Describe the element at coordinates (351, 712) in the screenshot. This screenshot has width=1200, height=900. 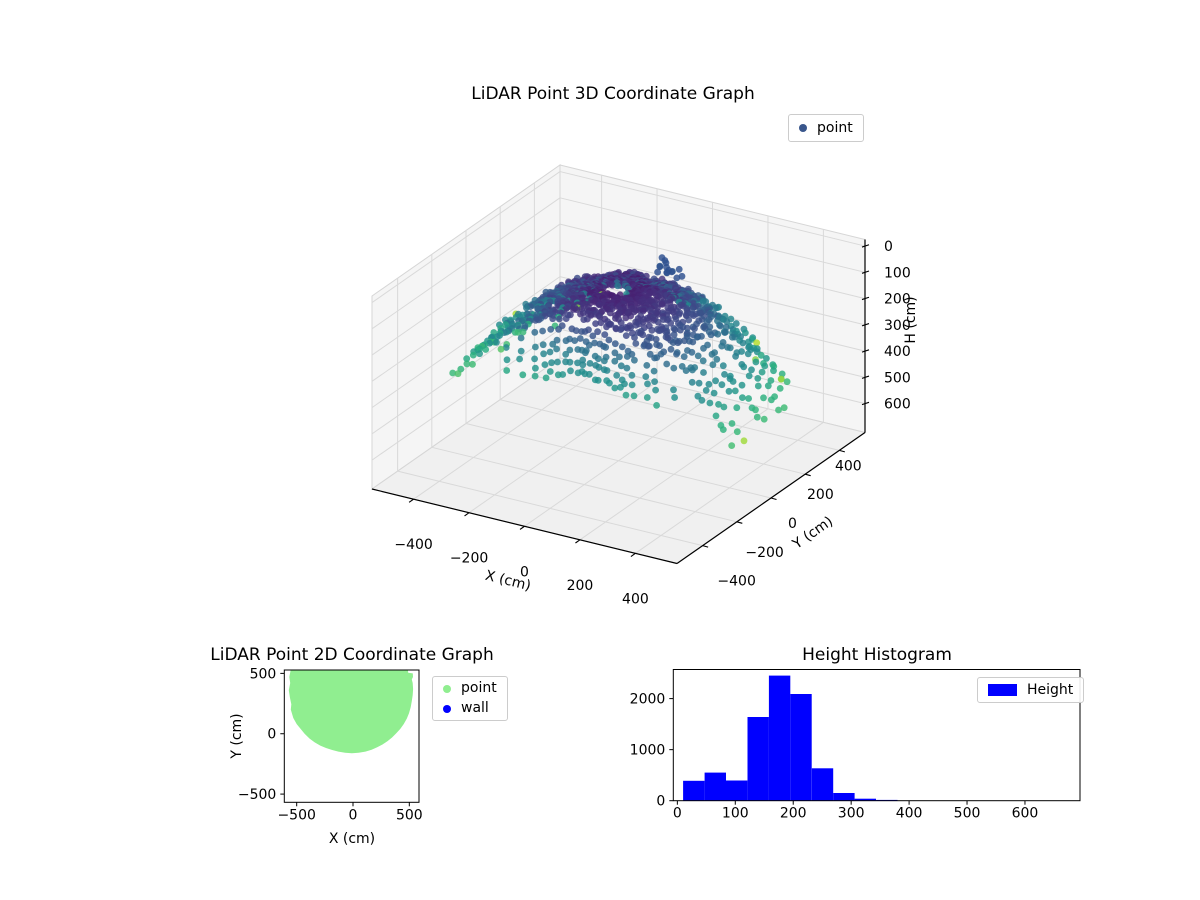
I see `point-cloud-blob` at that location.